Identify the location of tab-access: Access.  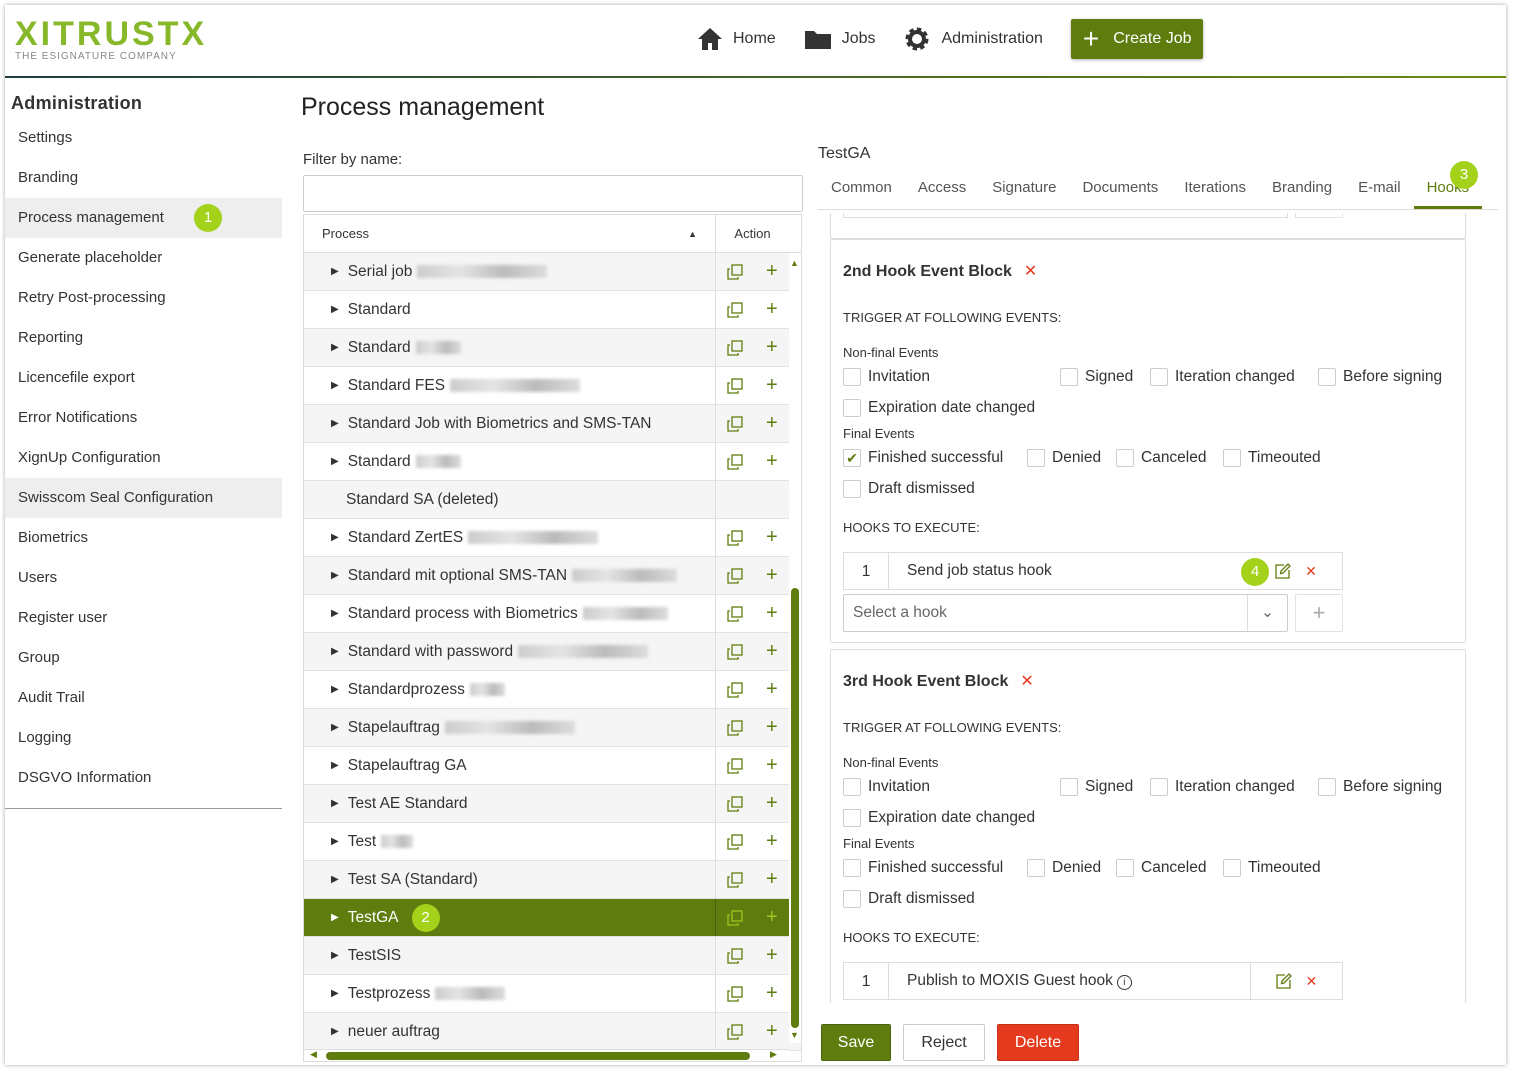
(942, 187).